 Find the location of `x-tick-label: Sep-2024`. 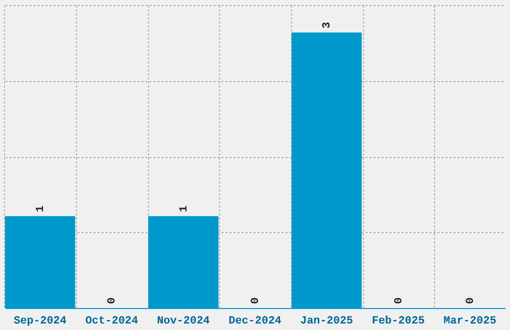

x-tick-label: Sep-2024 is located at coordinates (40, 322).